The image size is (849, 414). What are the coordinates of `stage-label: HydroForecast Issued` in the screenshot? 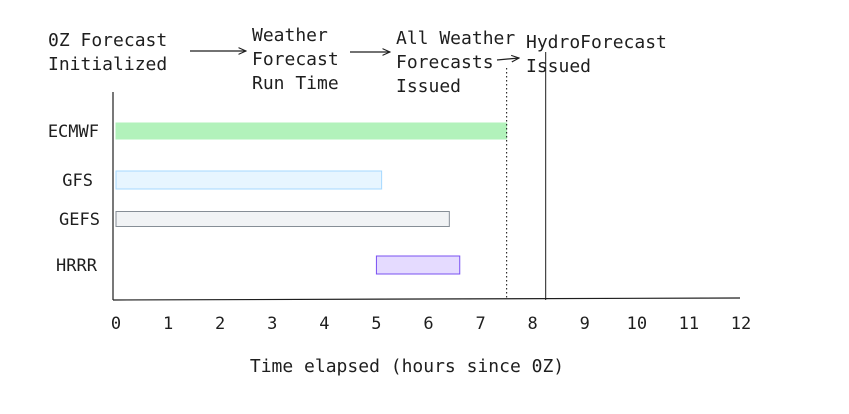 It's located at (596, 54).